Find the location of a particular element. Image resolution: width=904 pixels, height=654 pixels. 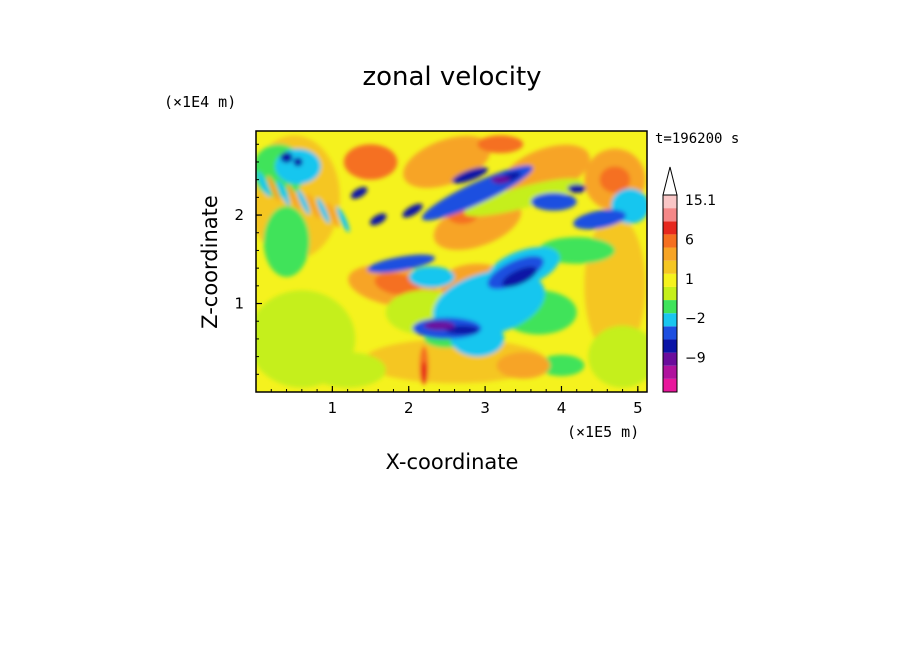

x-unit-label: (×1E5 m) is located at coordinates (603, 432).